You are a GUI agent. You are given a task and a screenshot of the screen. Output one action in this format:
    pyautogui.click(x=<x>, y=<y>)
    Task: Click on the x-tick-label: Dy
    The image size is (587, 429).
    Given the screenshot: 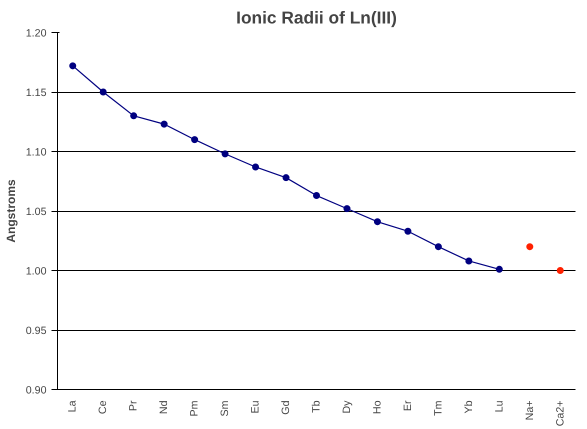 What is the action you would take?
    pyautogui.click(x=346, y=407)
    